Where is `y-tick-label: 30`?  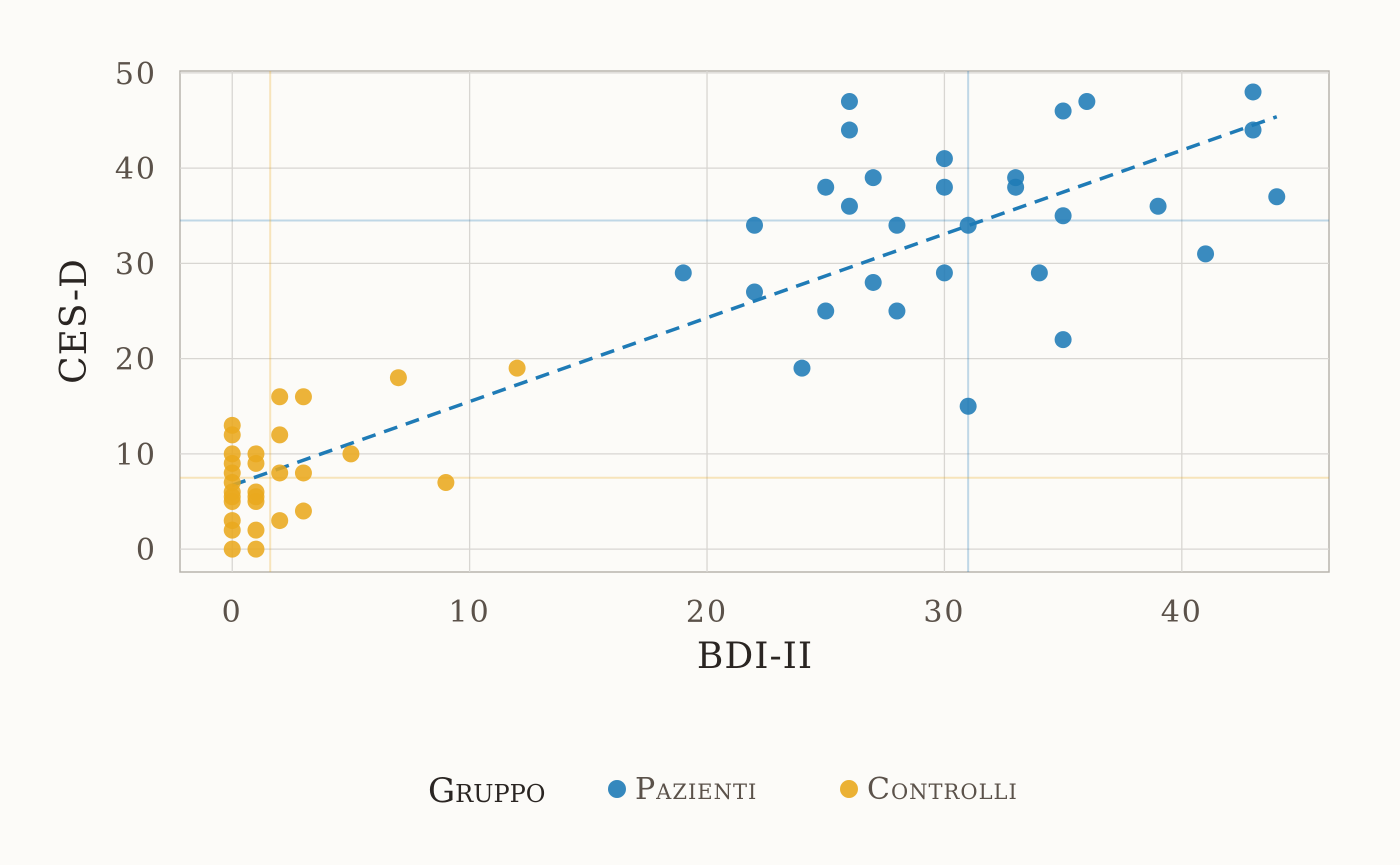
y-tick-label: 30 is located at coordinates (136, 264).